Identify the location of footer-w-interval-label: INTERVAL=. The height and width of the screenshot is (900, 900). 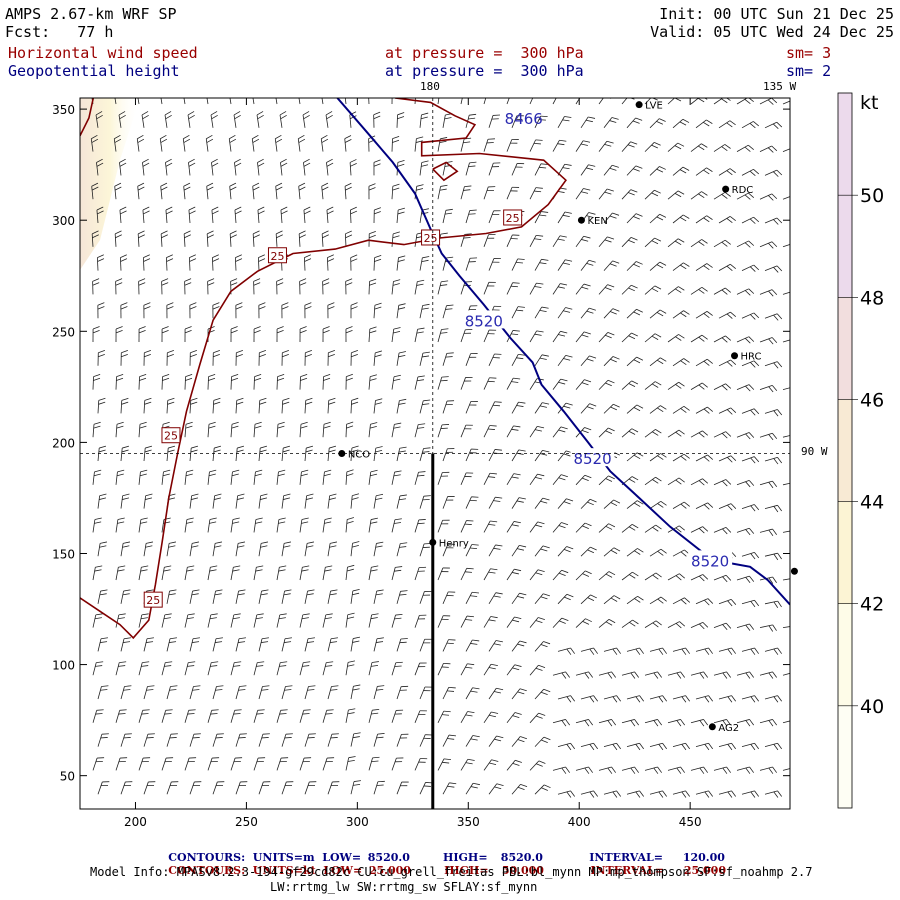
(627, 870).